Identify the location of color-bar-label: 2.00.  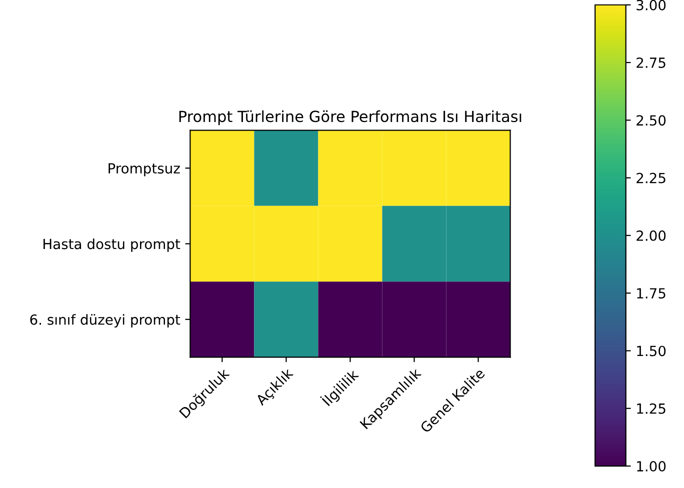
(651, 235).